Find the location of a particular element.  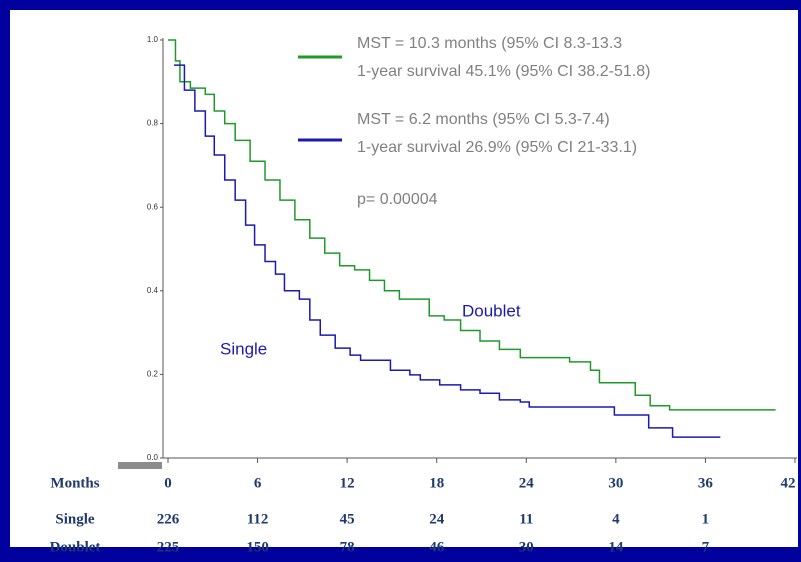

x-tick-label: 12 is located at coordinates (347, 483).